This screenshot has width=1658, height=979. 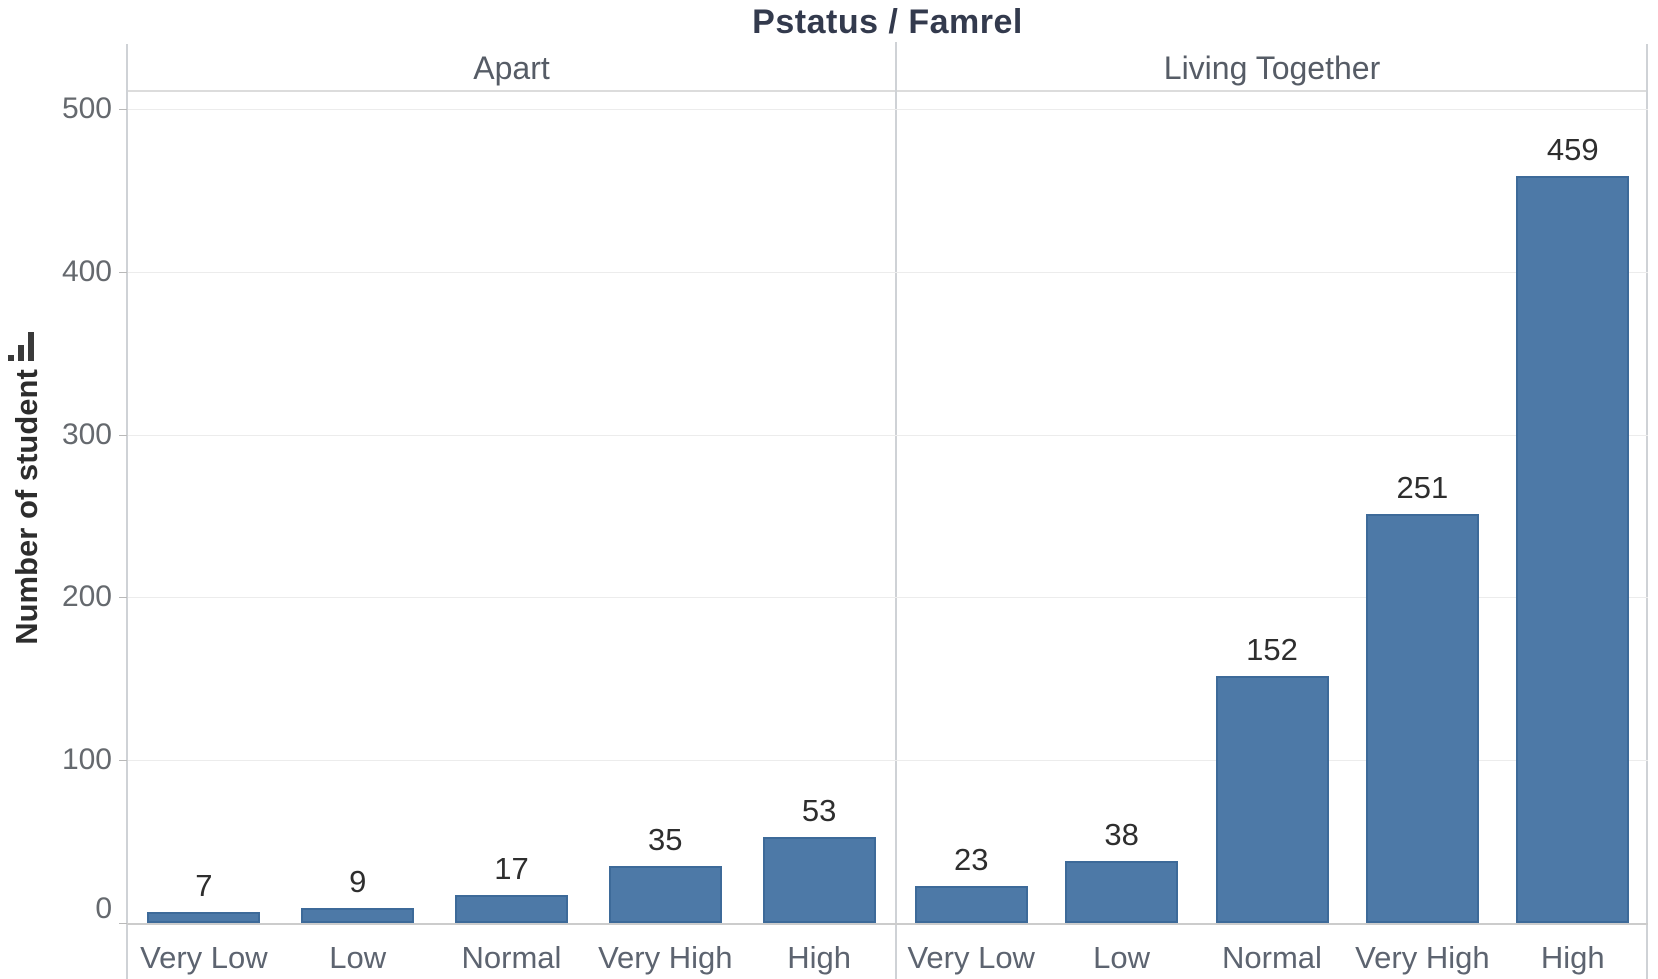 I want to click on bar-living-together-high, so click(x=1573, y=549).